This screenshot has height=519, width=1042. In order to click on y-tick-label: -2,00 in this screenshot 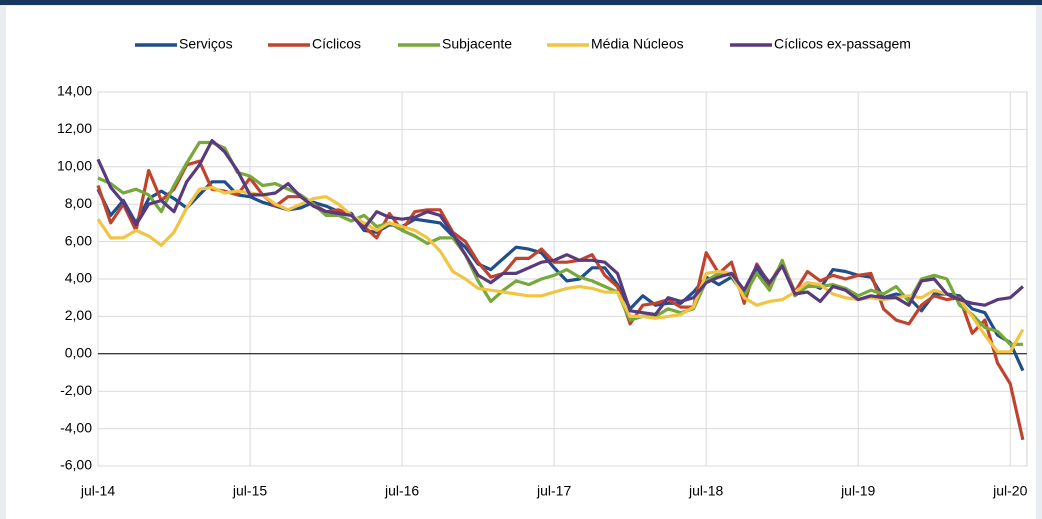, I will do `click(76, 390)`.